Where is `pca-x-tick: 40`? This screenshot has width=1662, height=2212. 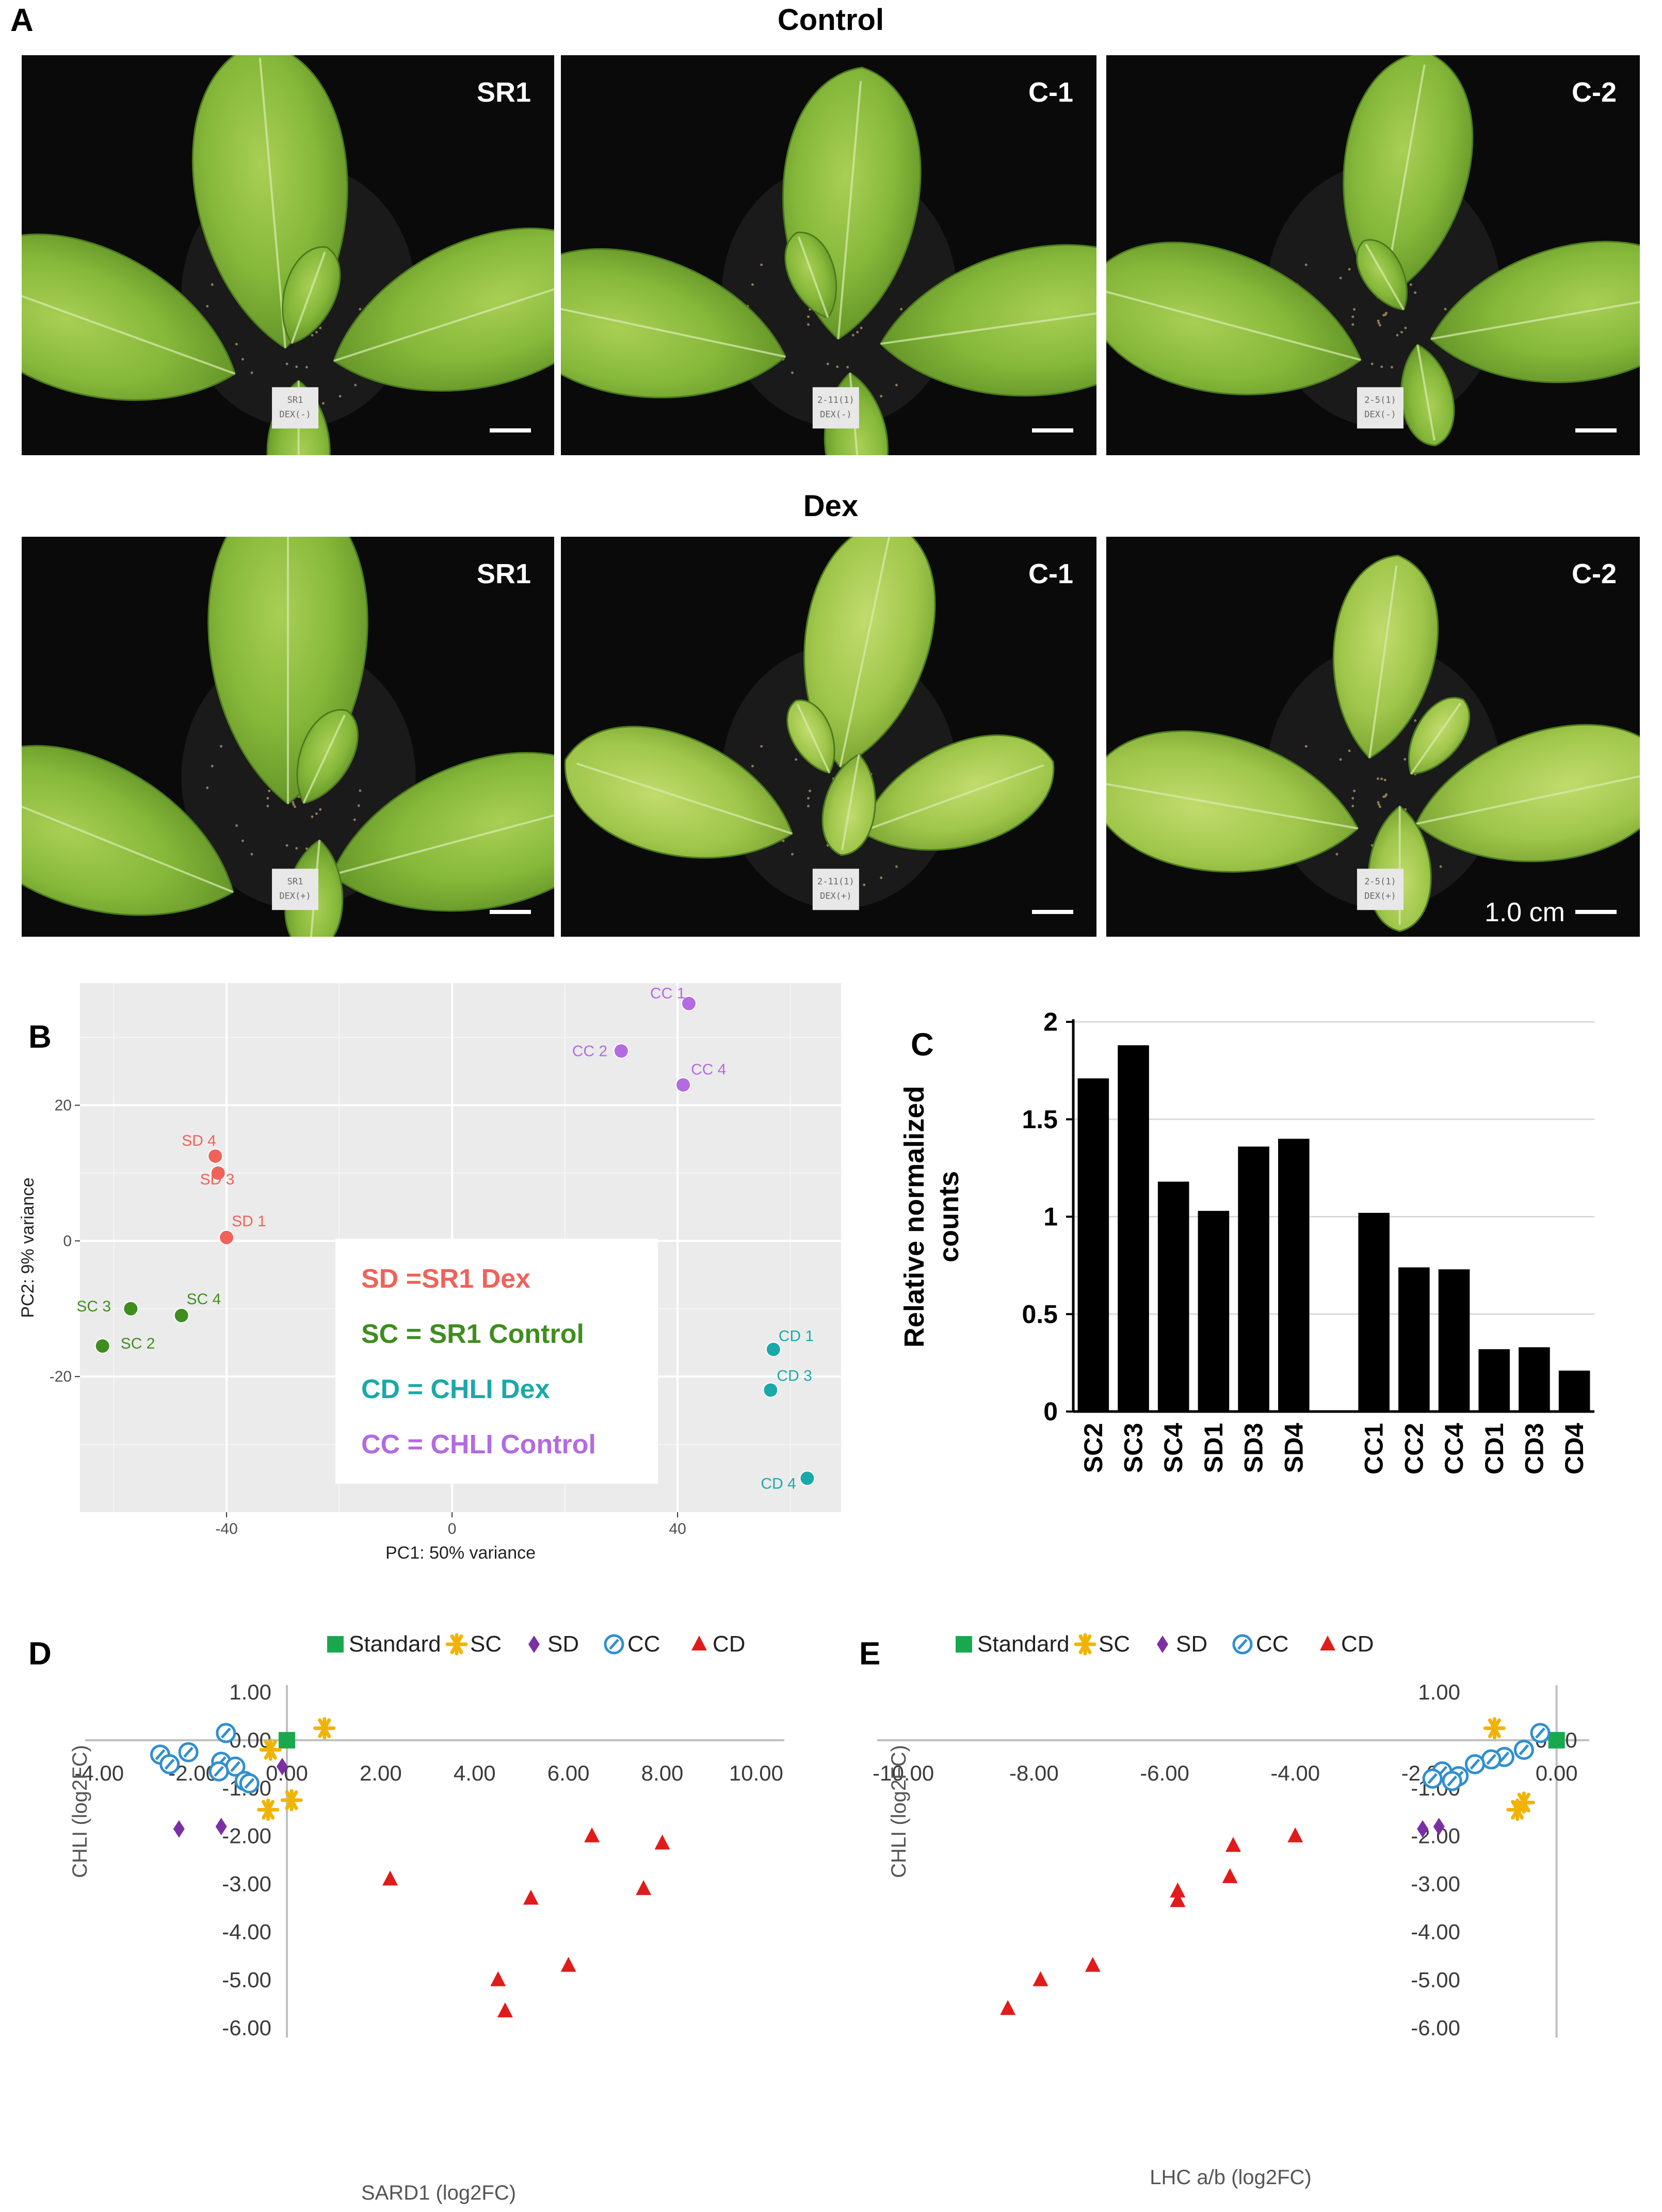 pca-x-tick: 40 is located at coordinates (677, 1528).